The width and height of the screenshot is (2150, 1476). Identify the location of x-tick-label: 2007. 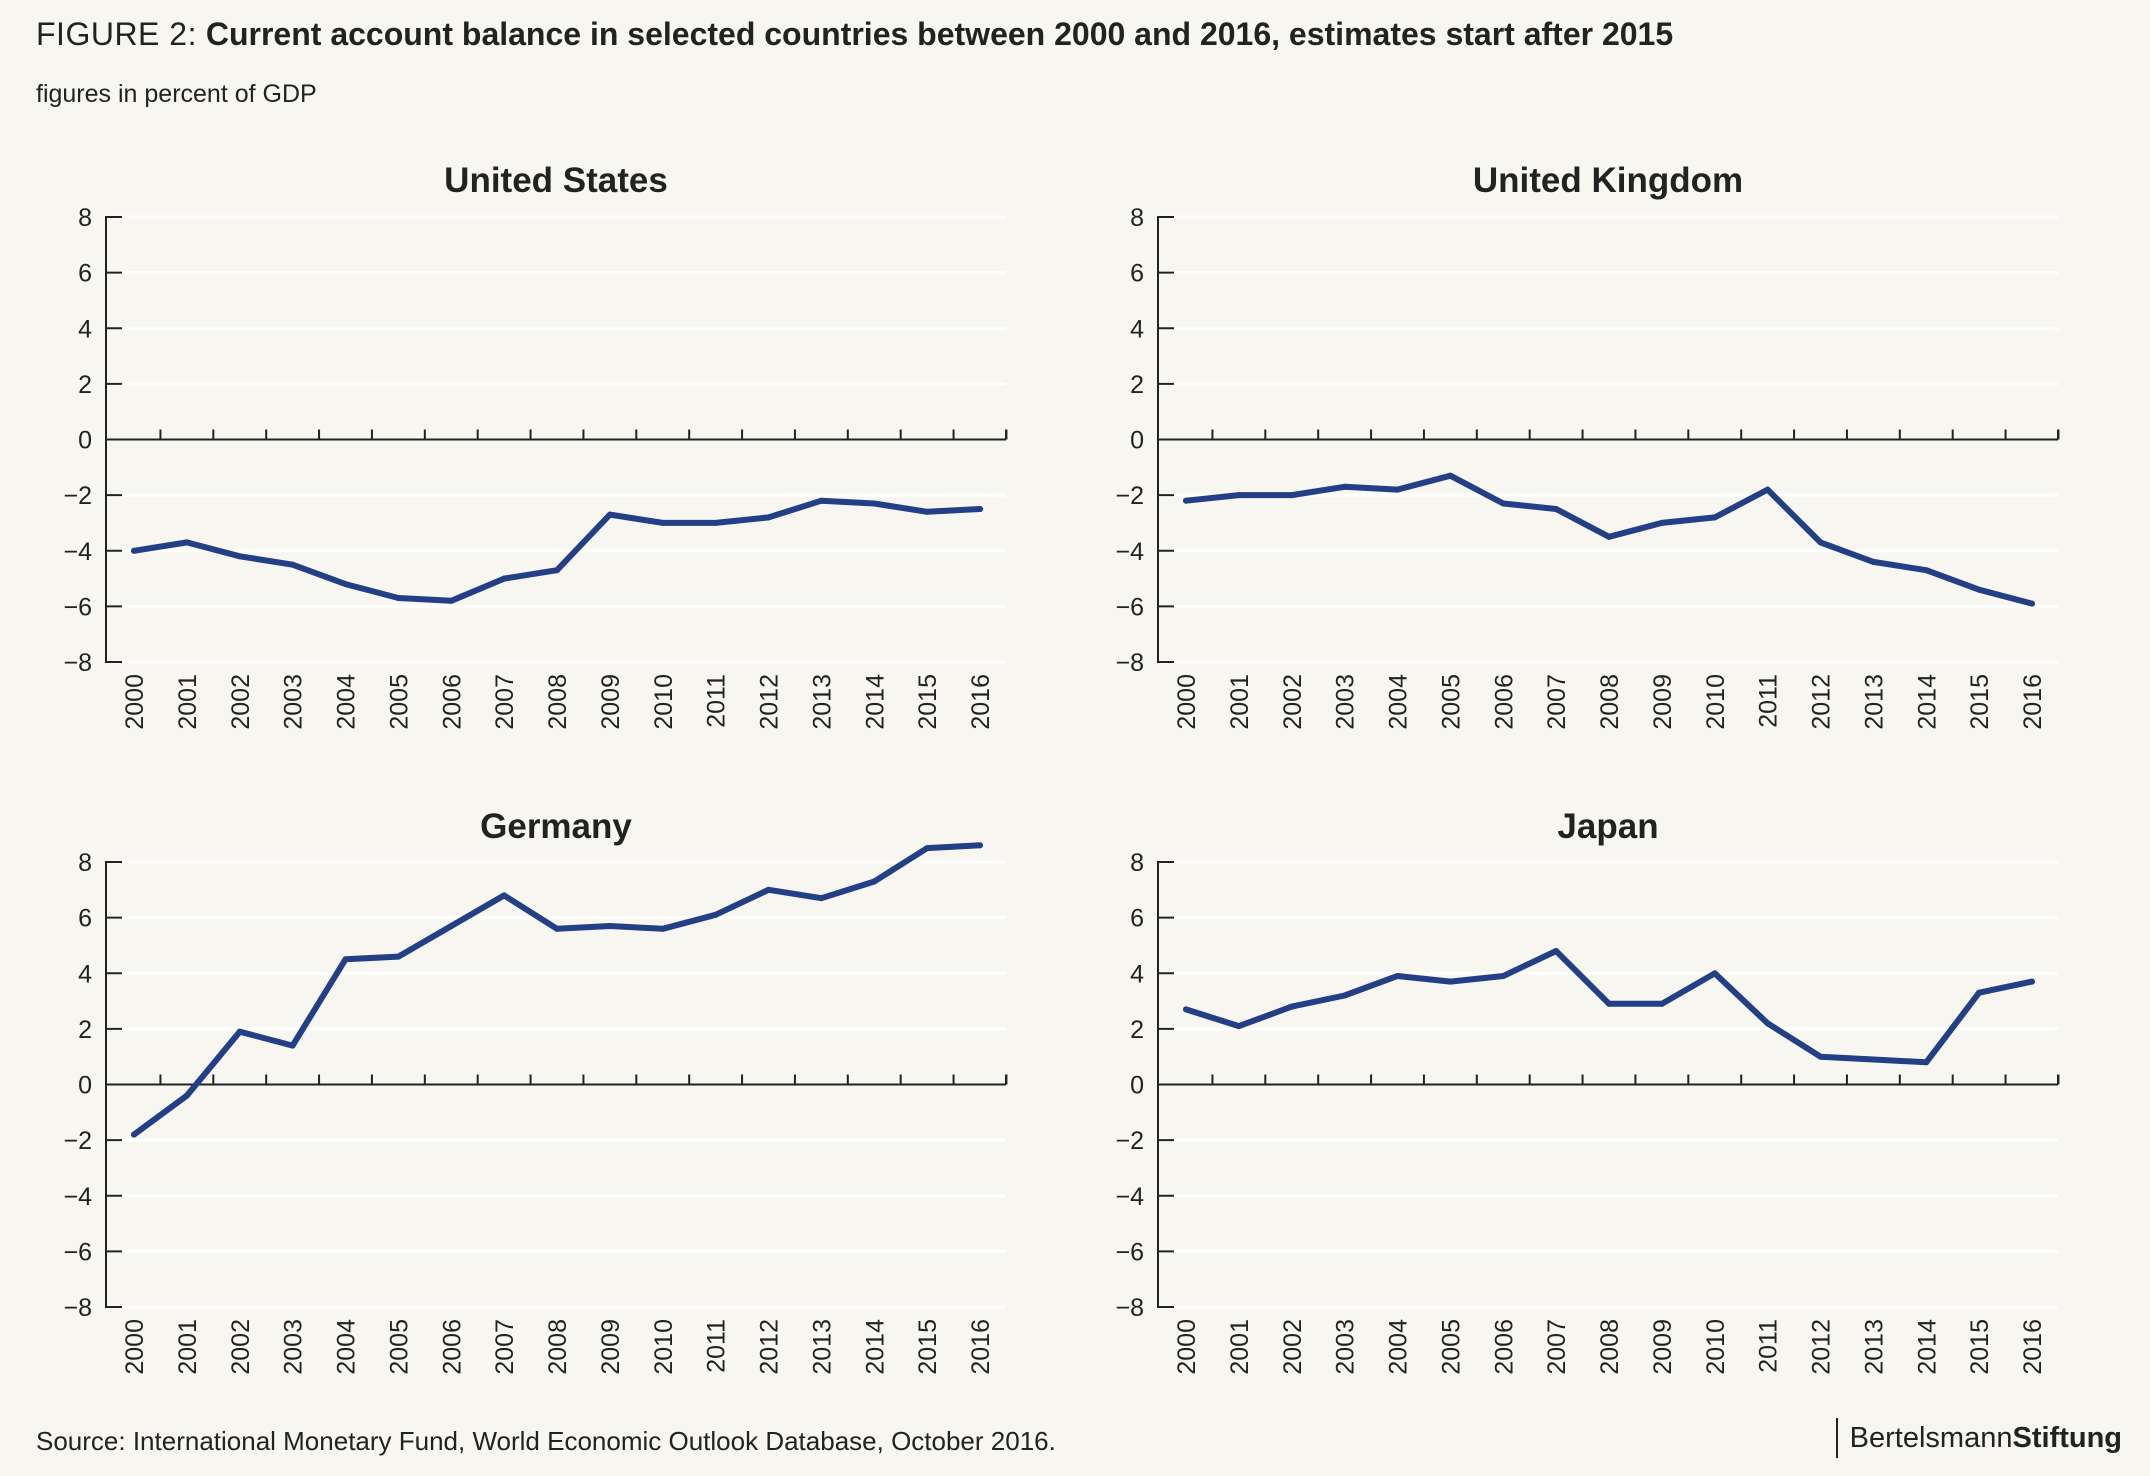
(1557, 1347).